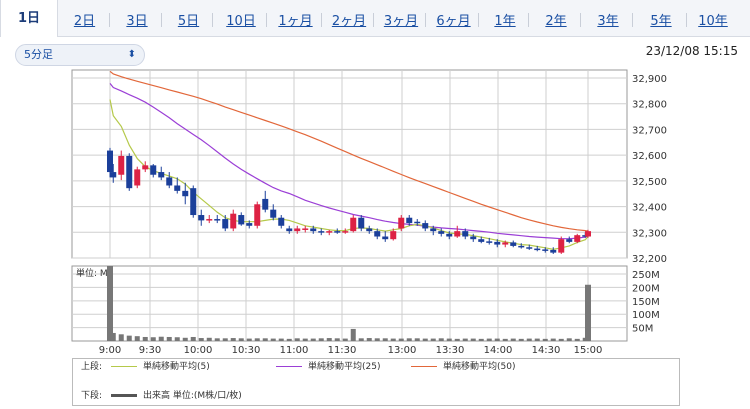 The image size is (750, 409). What do you see at coordinates (660, 20) in the screenshot?
I see `tab-13: 5年` at bounding box center [660, 20].